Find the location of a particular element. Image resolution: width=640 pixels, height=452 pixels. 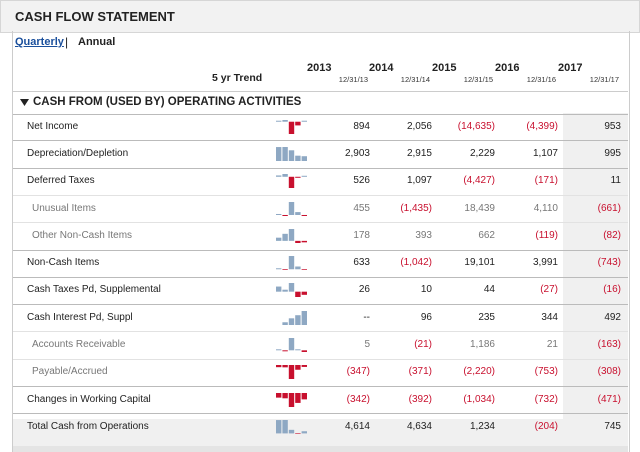

cell: (732) is located at coordinates (546, 399).